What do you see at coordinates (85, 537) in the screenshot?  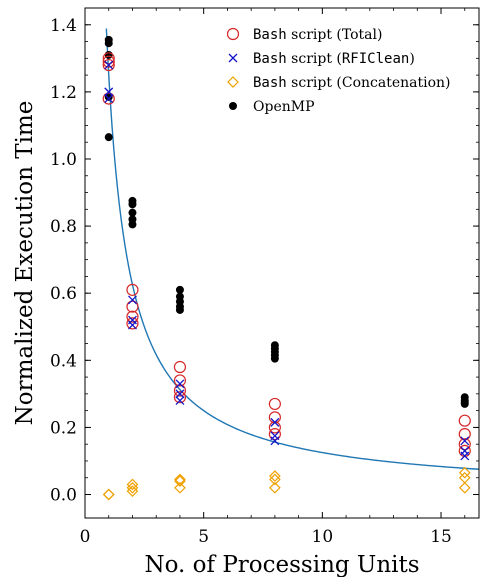 I see `x-tick-label: 0` at bounding box center [85, 537].